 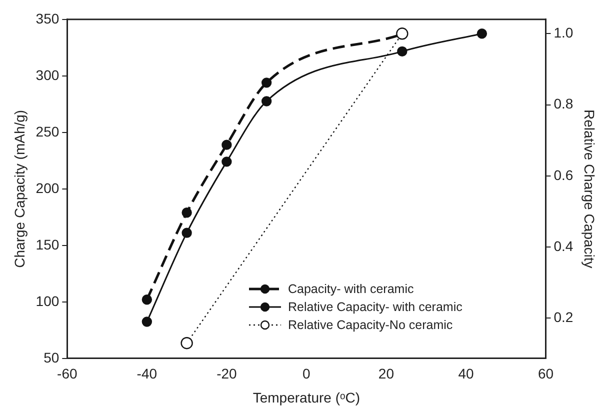 What do you see at coordinates (306, 374) in the screenshot?
I see `x-tick-label: 0` at bounding box center [306, 374].